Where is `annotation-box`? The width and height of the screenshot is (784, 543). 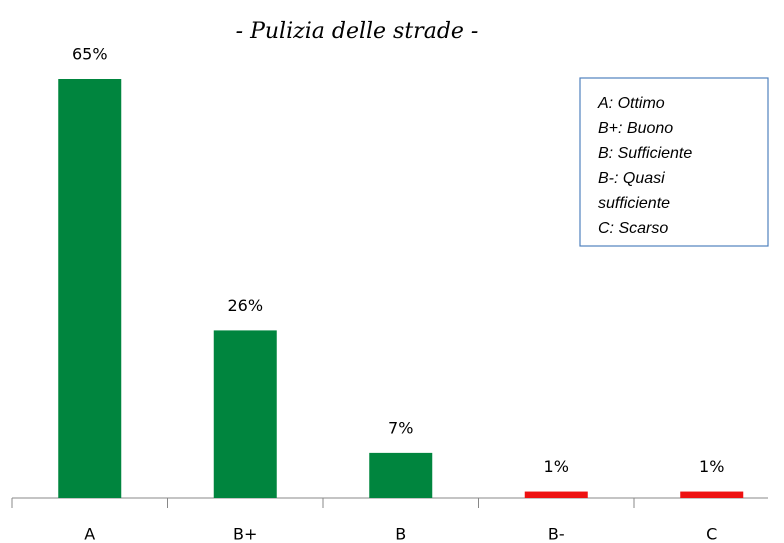
annotation-box is located at coordinates (674, 162).